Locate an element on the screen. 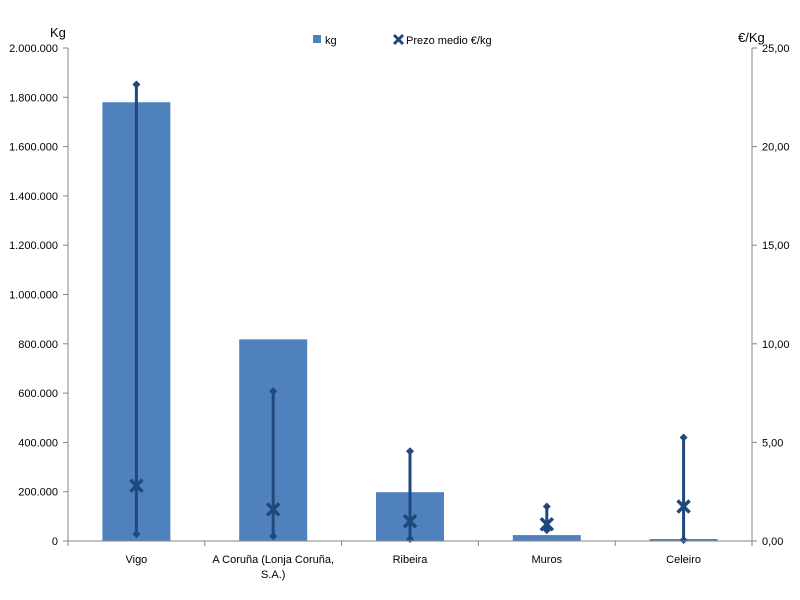 This screenshot has height=600, width=800. right-tick-label: 15,00 is located at coordinates (776, 246).